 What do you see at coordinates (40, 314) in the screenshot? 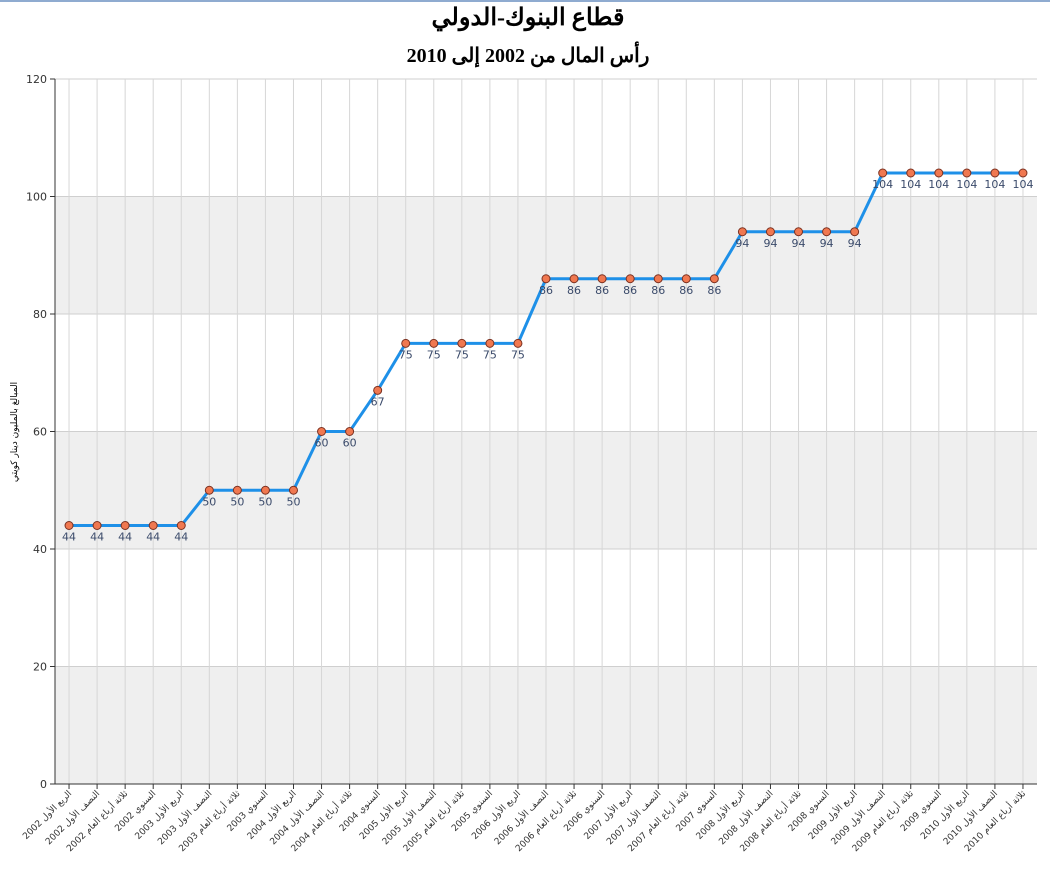
I see `y-tick-label: 80` at bounding box center [40, 314].